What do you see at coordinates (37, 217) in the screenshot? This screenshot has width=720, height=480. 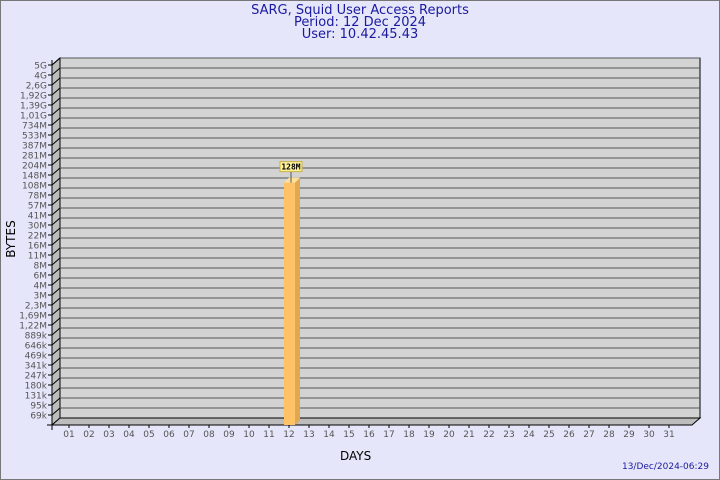 I see `y-tick-label: 41M` at bounding box center [37, 217].